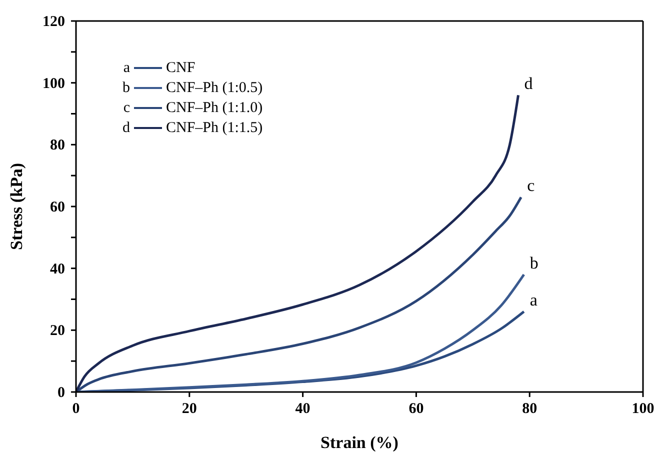 This screenshot has width=656, height=468. What do you see at coordinates (643, 409) in the screenshot?
I see `x-tick-label: 100` at bounding box center [643, 409].